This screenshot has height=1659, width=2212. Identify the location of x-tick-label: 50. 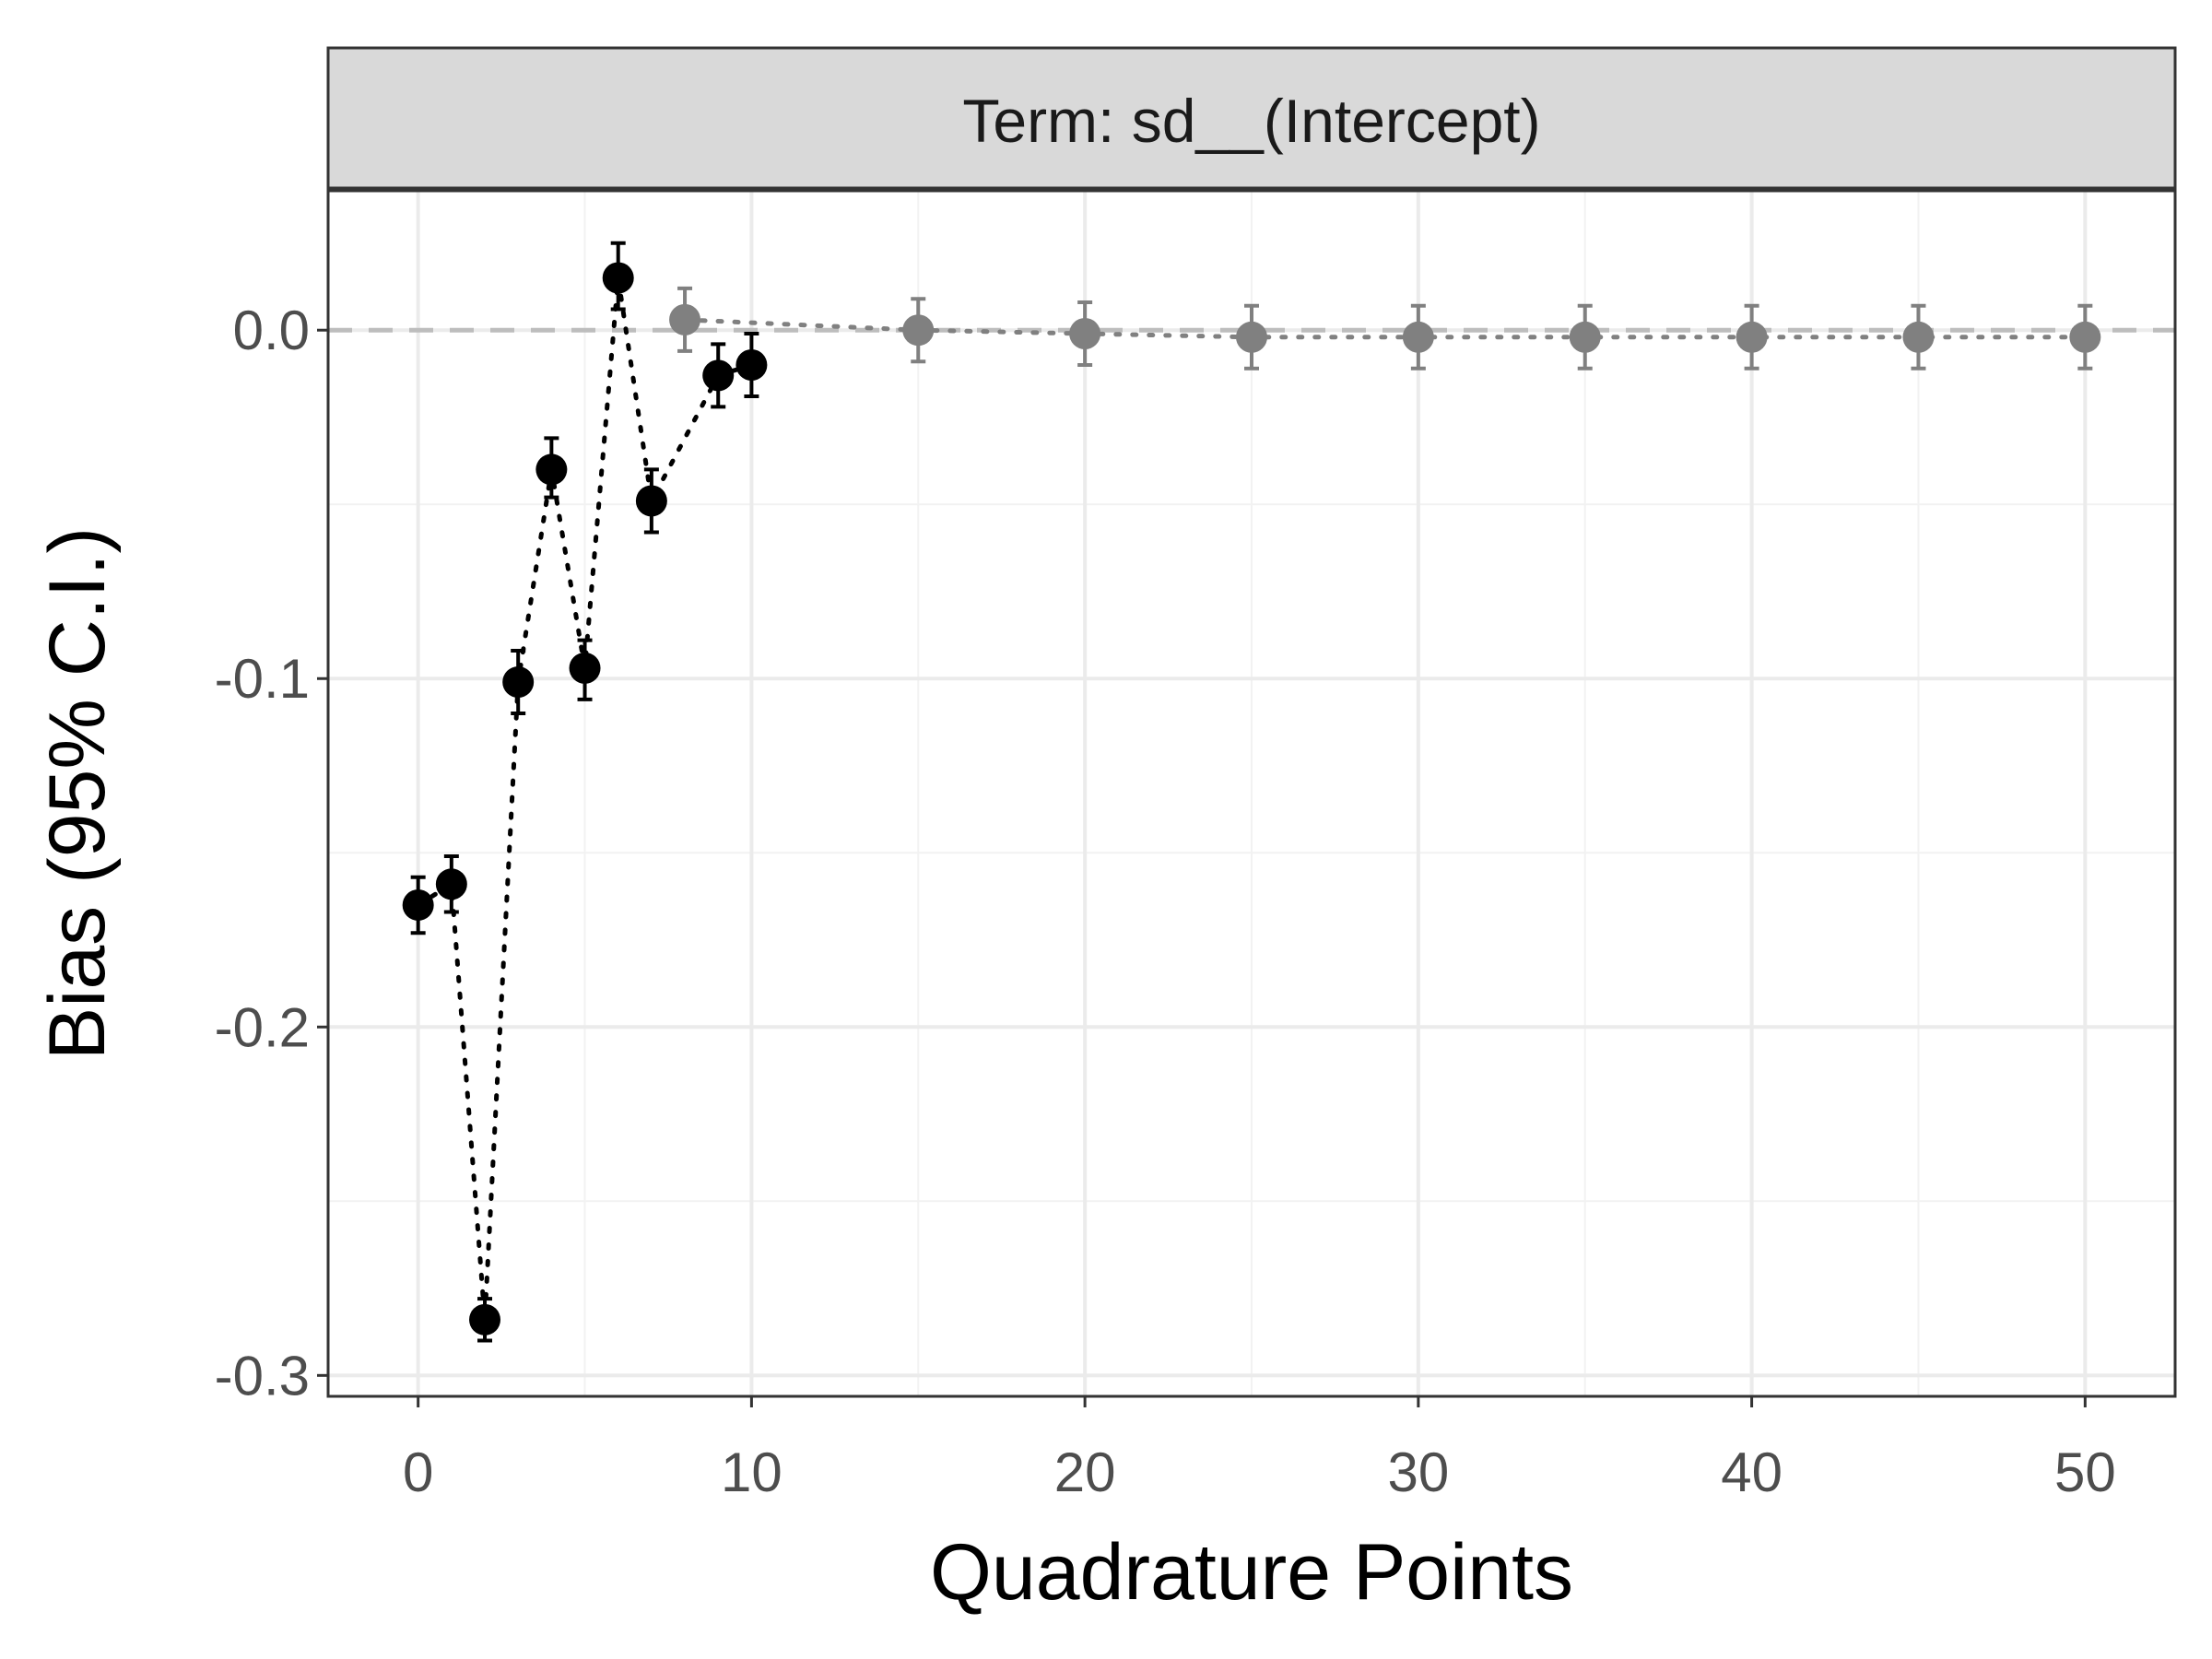
(2085, 1472).